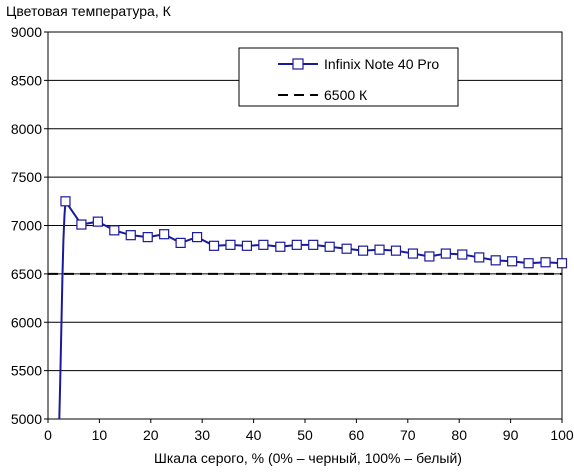 The image size is (574, 474). Describe the element at coordinates (202, 435) in the screenshot. I see `x-tick-label-30: 30` at that location.